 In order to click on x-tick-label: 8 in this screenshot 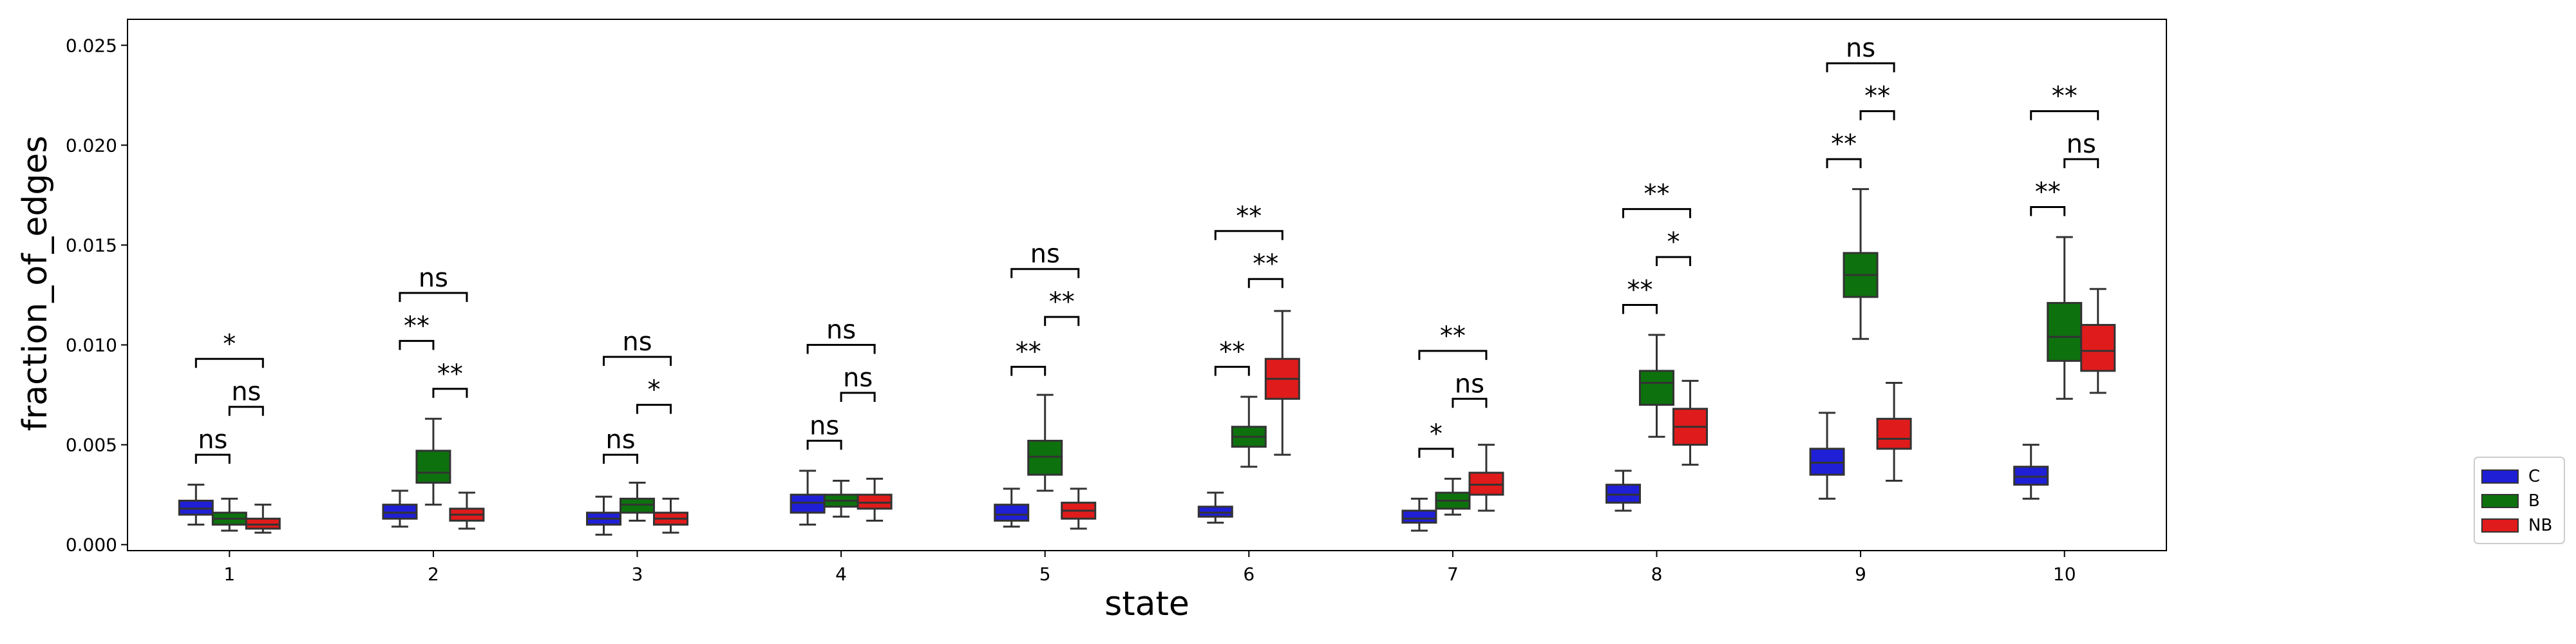, I will do `click(1657, 574)`.